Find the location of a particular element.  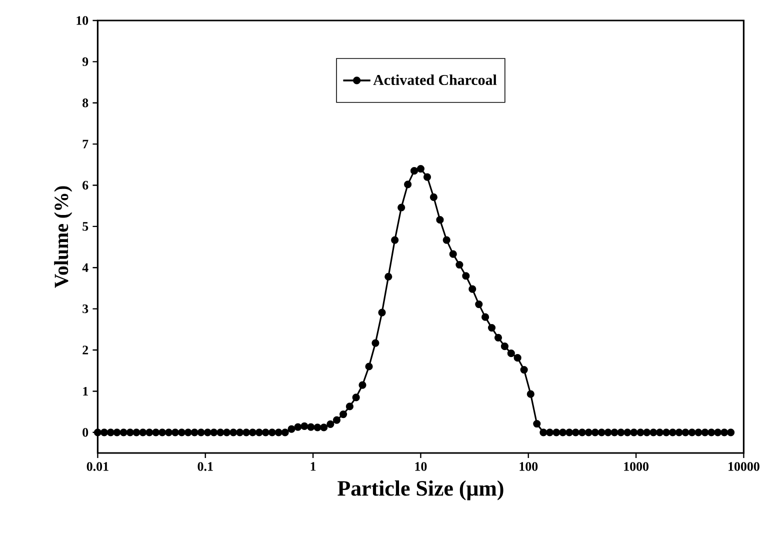

x-tick-label: 100 is located at coordinates (529, 466).